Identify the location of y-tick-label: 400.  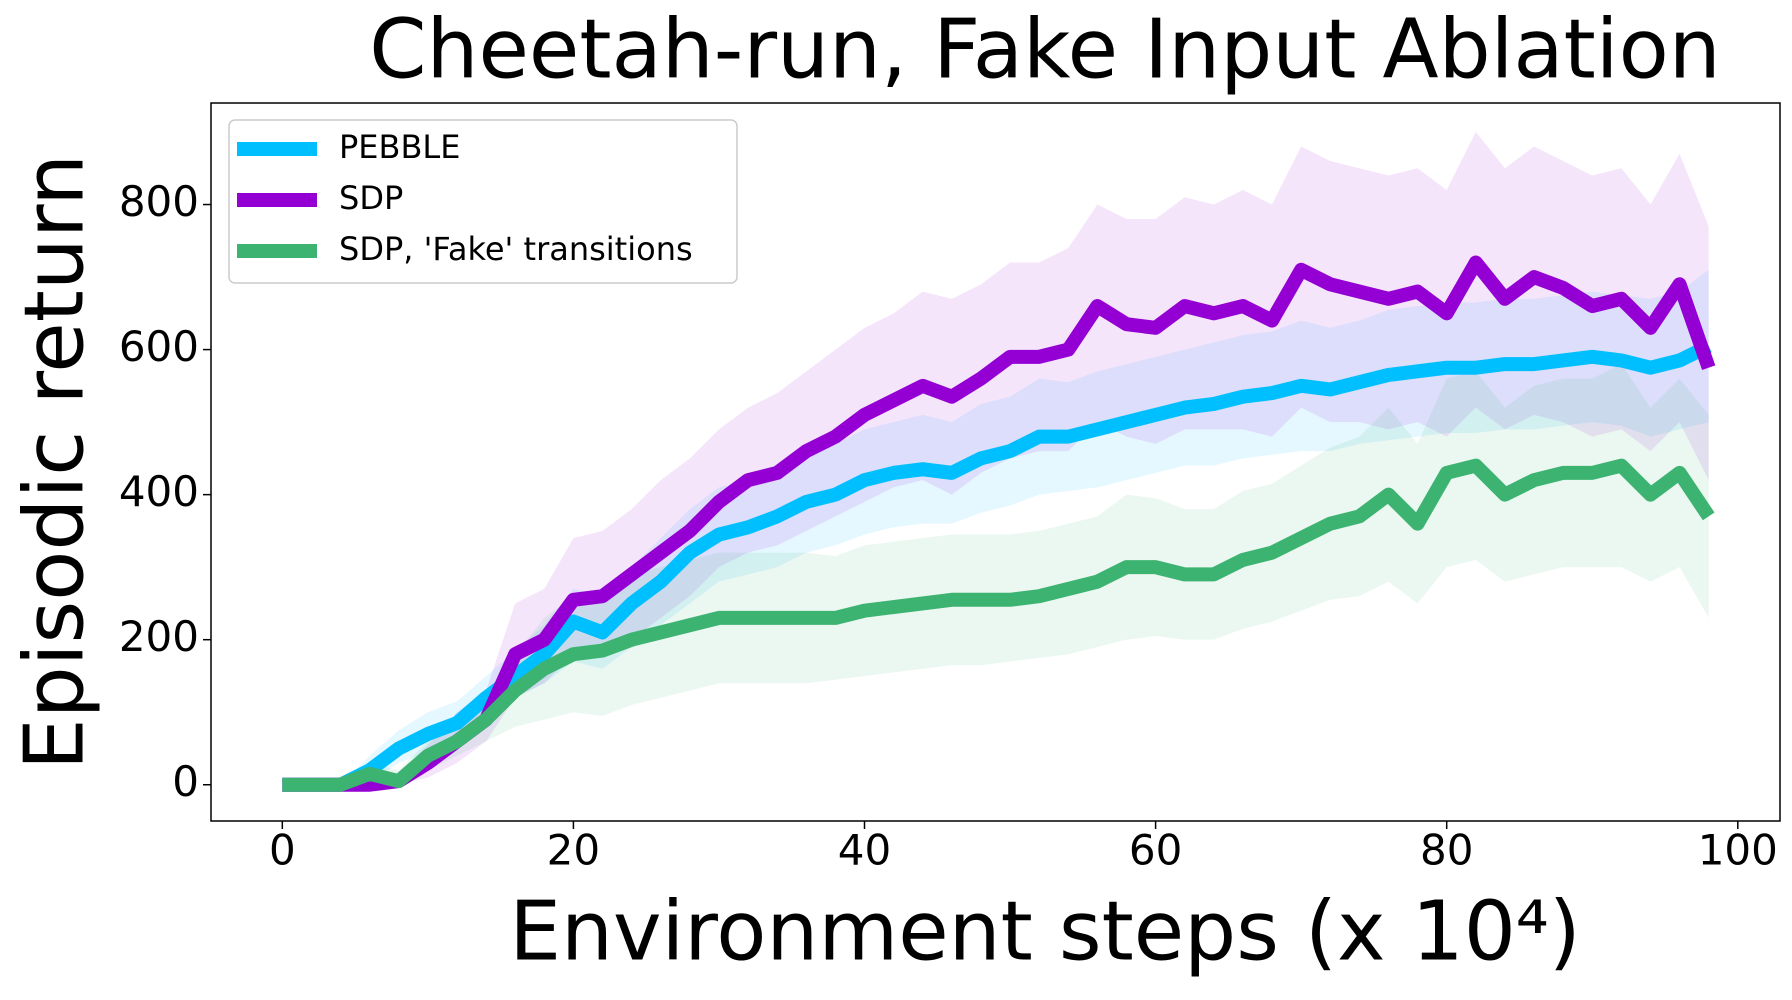
(159, 491).